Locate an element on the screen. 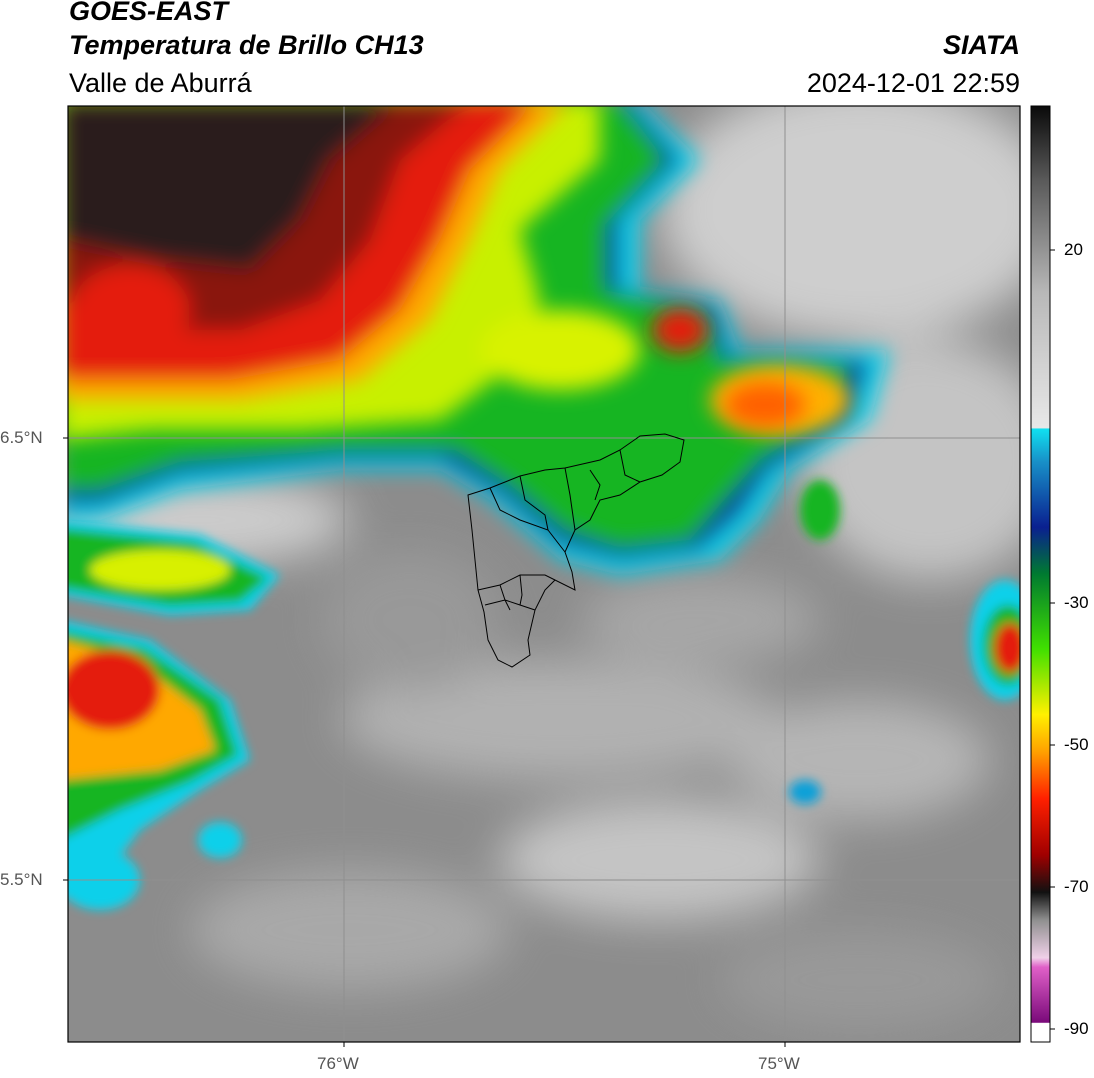 This screenshot has height=1078, width=1094. colorbar-tick-label: -90 is located at coordinates (1076, 1028).